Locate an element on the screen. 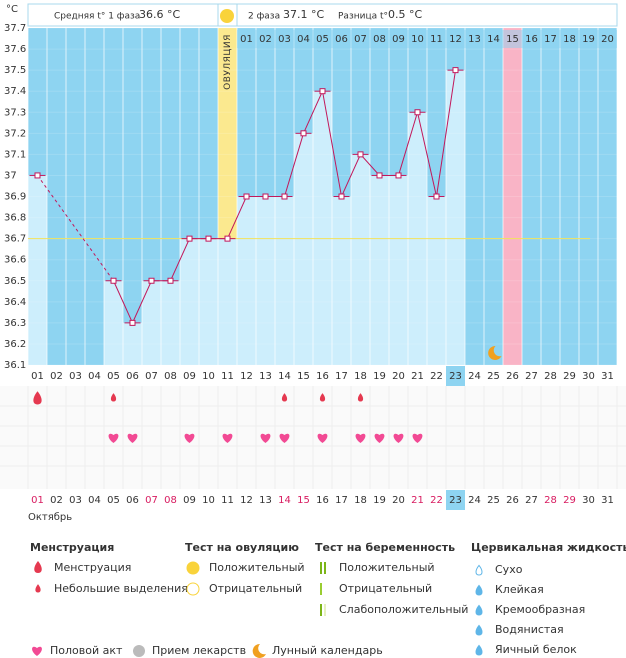 This screenshot has width=626, height=658. cycle-day: 03 is located at coordinates (284, 39).